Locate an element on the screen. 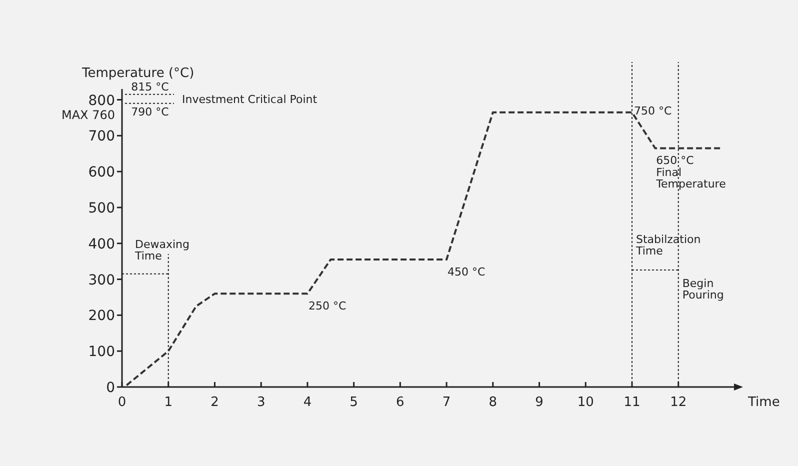 The height and width of the screenshot is (466, 798). ref-line-label: 815 °C is located at coordinates (150, 87).